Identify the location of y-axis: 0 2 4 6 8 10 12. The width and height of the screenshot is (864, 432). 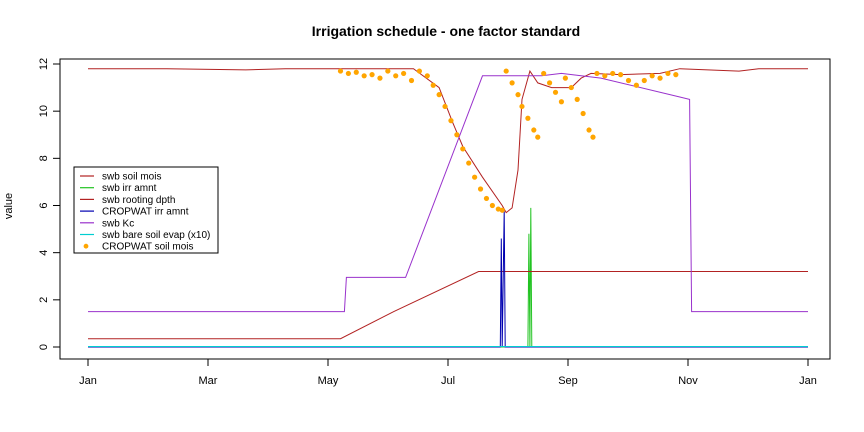
(49, 204).